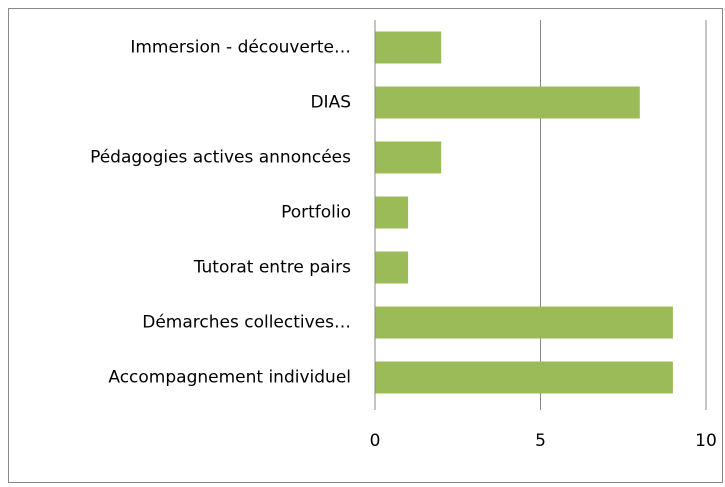 Image resolution: width=725 pixels, height=487 pixels. I want to click on y-tick-label: DIAS, so click(330, 103).